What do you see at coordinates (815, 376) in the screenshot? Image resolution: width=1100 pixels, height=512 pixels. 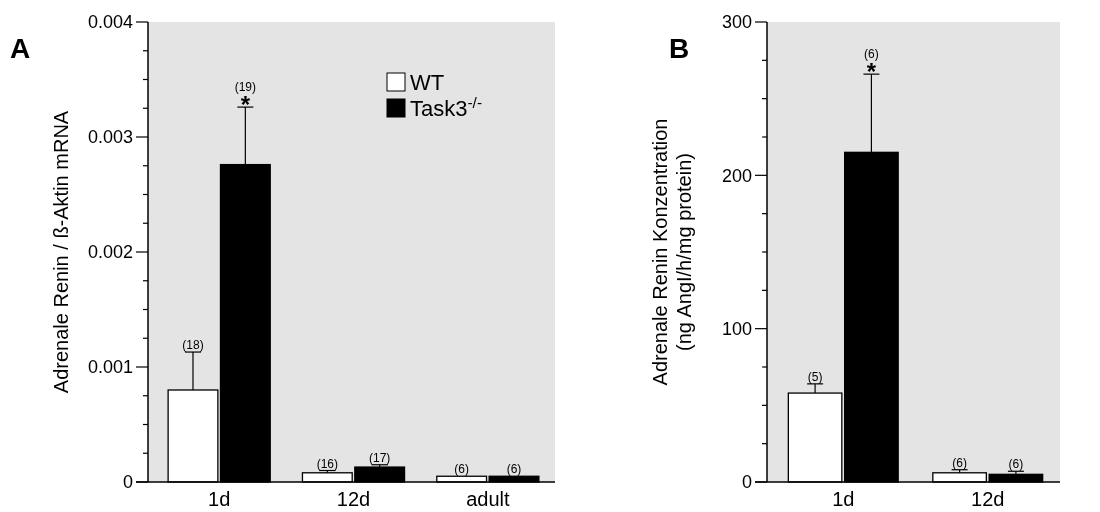 I see `annotation: (5)` at bounding box center [815, 376].